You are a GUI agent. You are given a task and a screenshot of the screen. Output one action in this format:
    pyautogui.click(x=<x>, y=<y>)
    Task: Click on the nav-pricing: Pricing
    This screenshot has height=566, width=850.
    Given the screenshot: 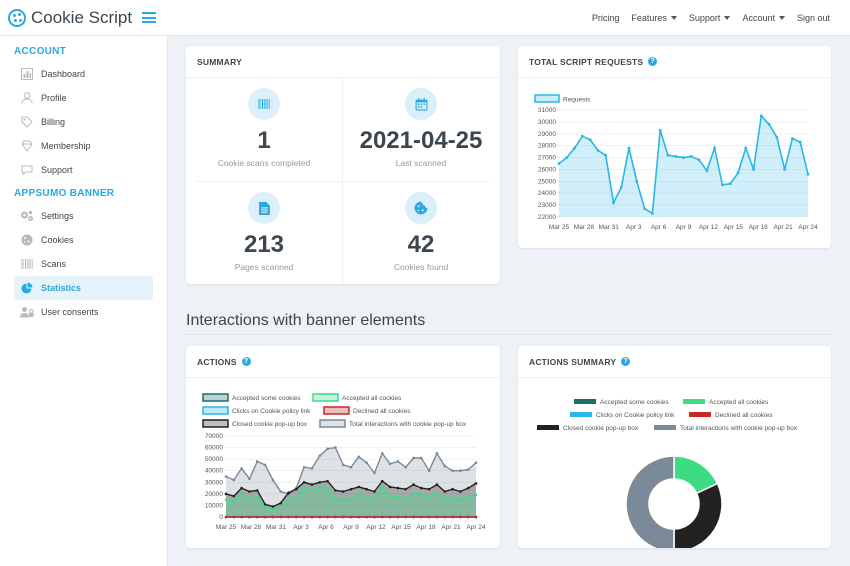 What is the action you would take?
    pyautogui.click(x=606, y=18)
    